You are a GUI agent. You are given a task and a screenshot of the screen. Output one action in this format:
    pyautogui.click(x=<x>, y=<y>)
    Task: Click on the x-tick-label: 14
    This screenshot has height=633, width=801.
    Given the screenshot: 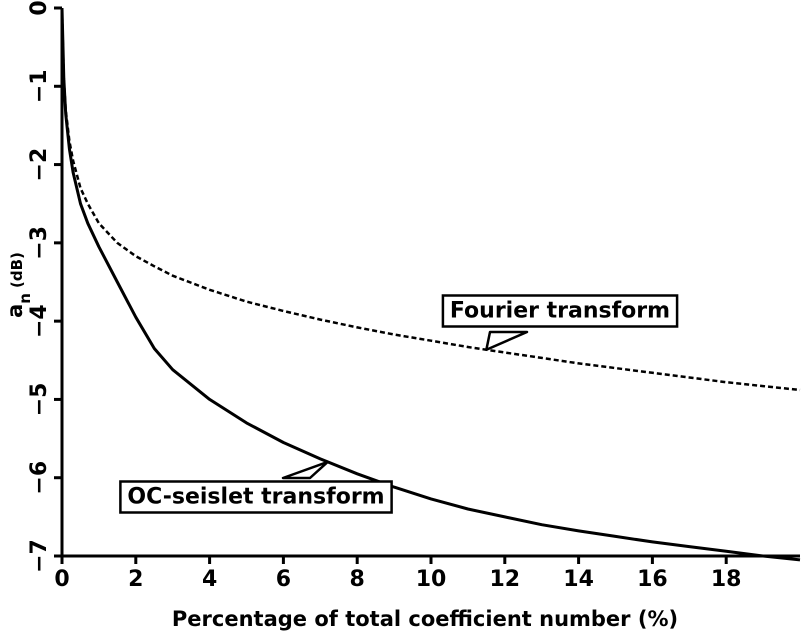 What is the action you would take?
    pyautogui.click(x=578, y=579)
    